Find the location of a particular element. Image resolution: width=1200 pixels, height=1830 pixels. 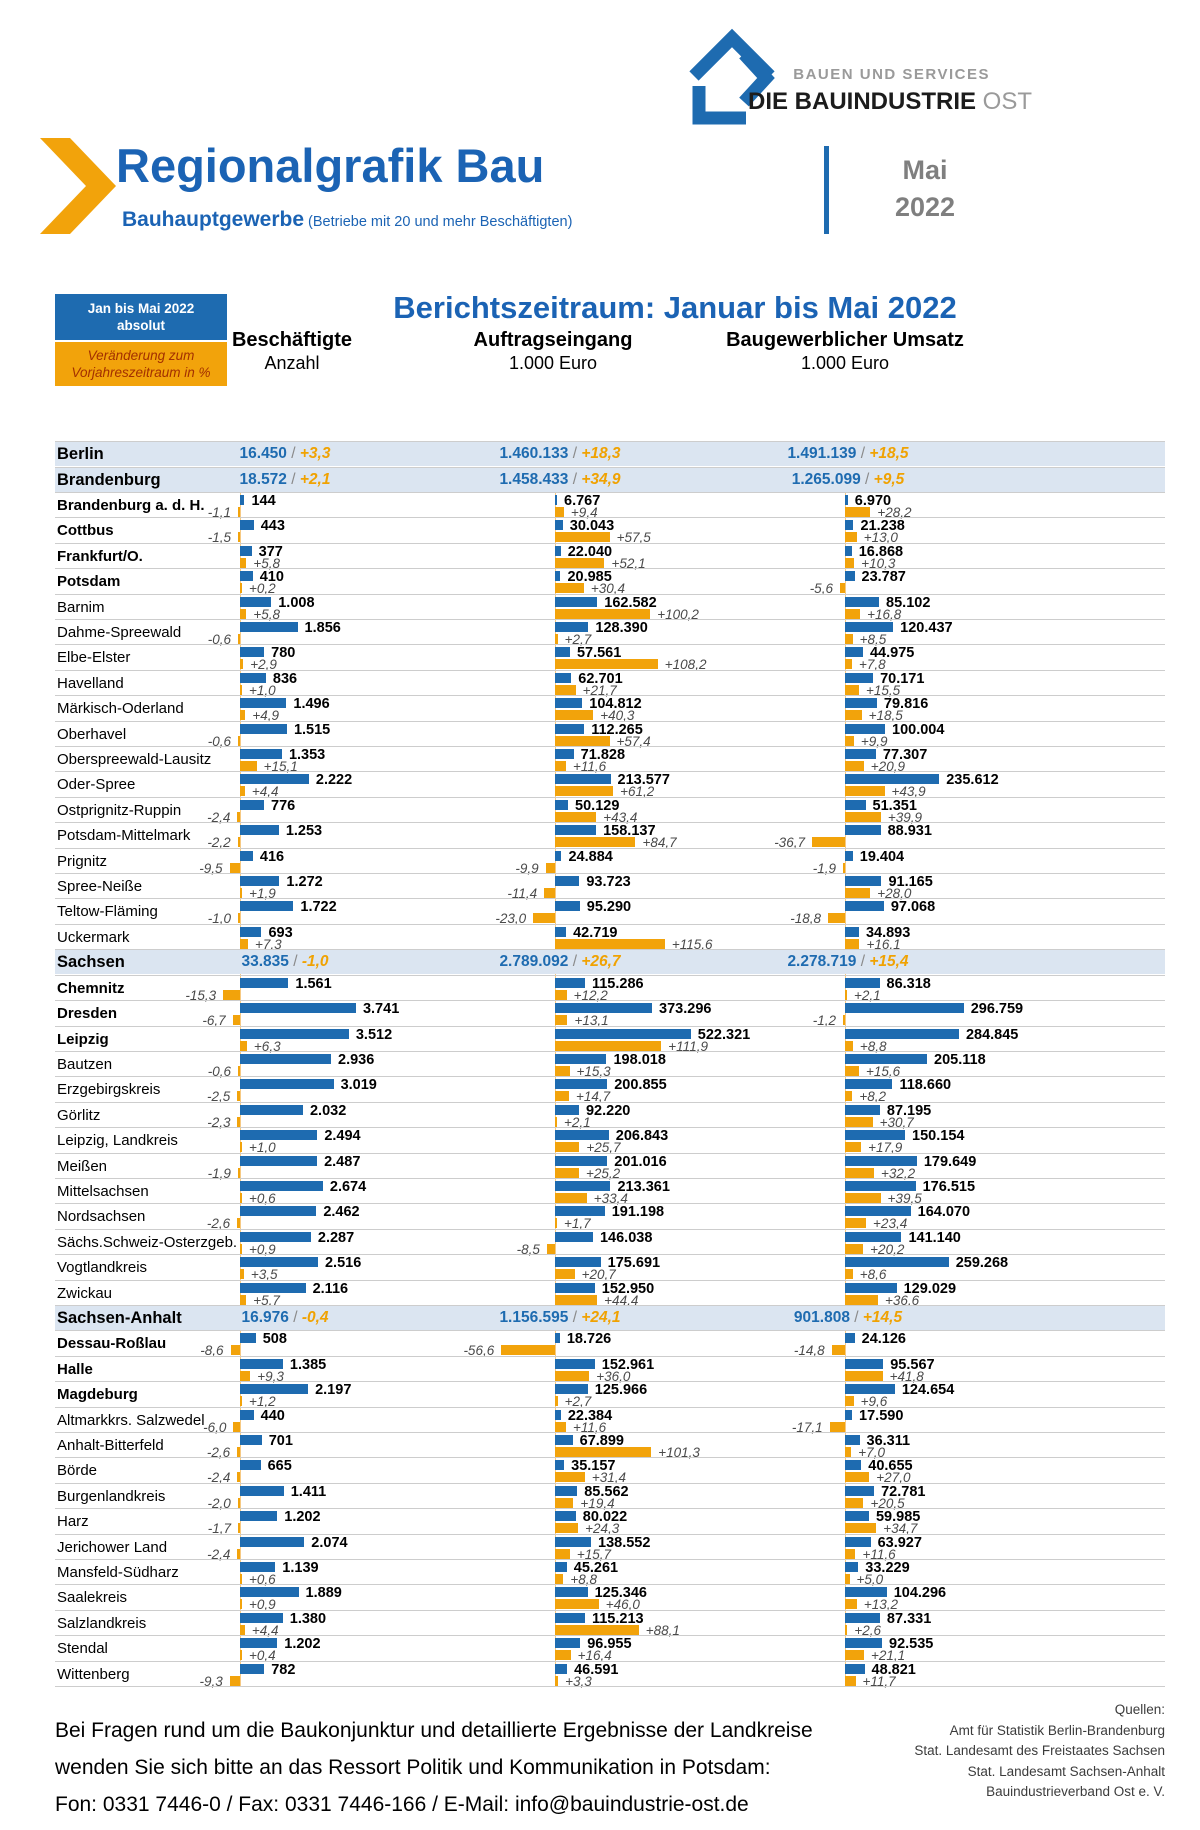

region-label: Nordsachsen is located at coordinates (101, 1217).